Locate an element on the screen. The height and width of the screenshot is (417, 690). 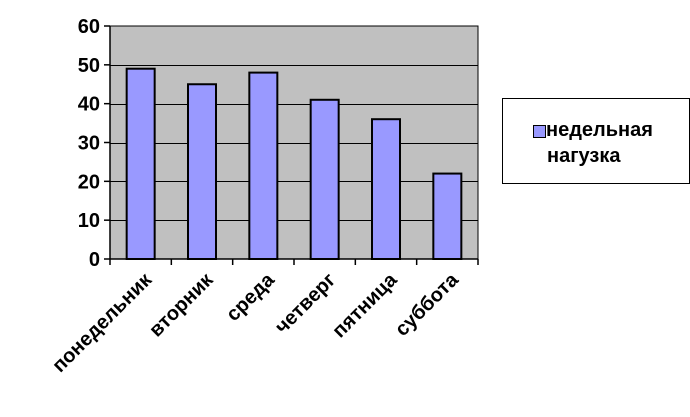
legend-label: недельная нагузка is located at coordinates (618, 143).